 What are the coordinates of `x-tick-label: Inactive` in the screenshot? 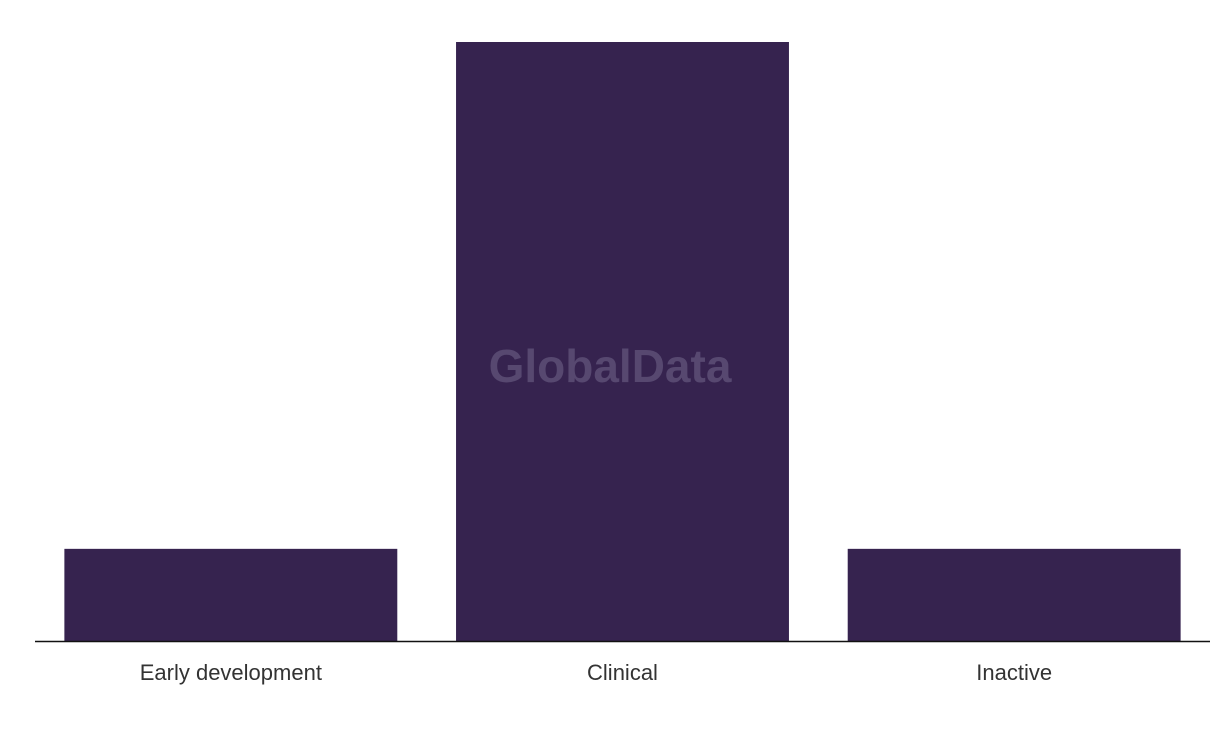 It's located at (1014, 672).